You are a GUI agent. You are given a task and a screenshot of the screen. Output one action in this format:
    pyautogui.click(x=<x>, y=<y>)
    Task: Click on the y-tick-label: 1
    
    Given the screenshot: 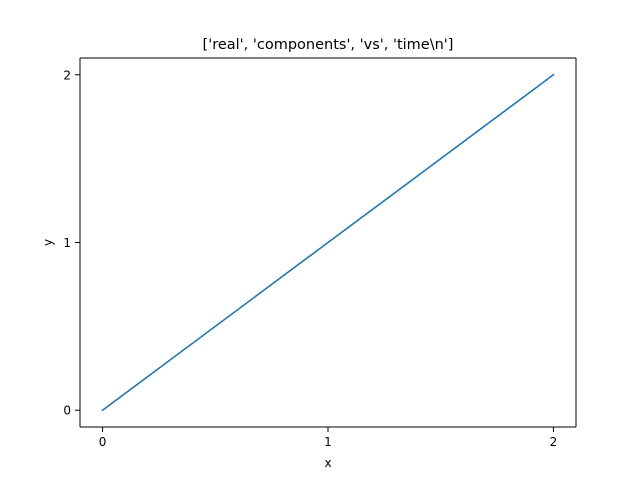 What is the action you would take?
    pyautogui.click(x=67, y=243)
    